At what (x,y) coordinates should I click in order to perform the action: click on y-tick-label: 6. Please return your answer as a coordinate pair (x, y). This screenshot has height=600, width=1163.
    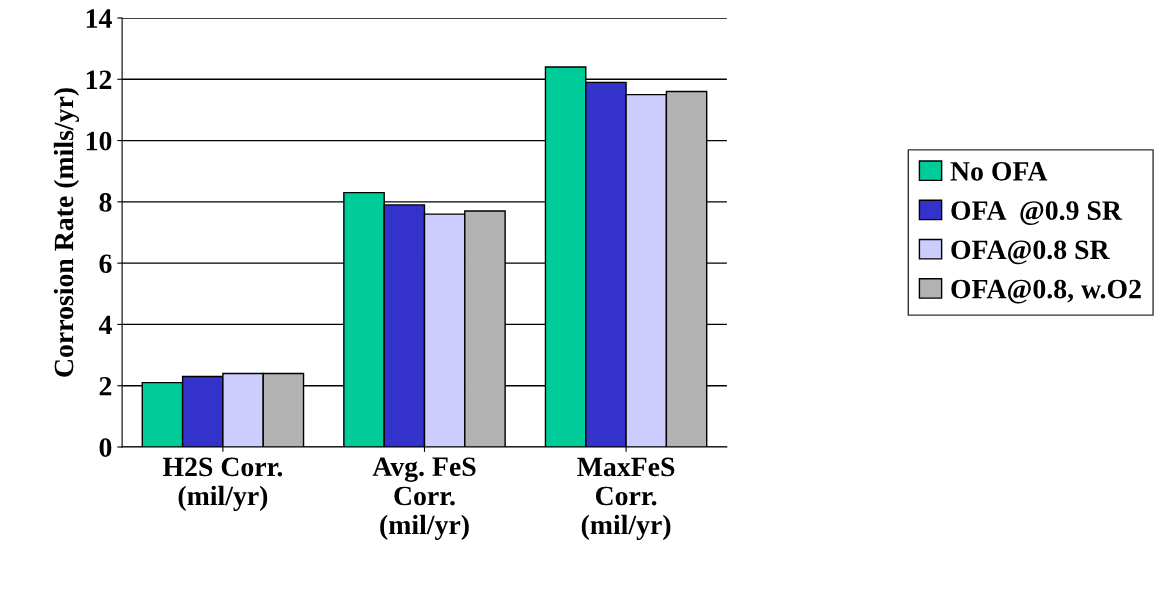
    Looking at the image, I should click on (105, 264).